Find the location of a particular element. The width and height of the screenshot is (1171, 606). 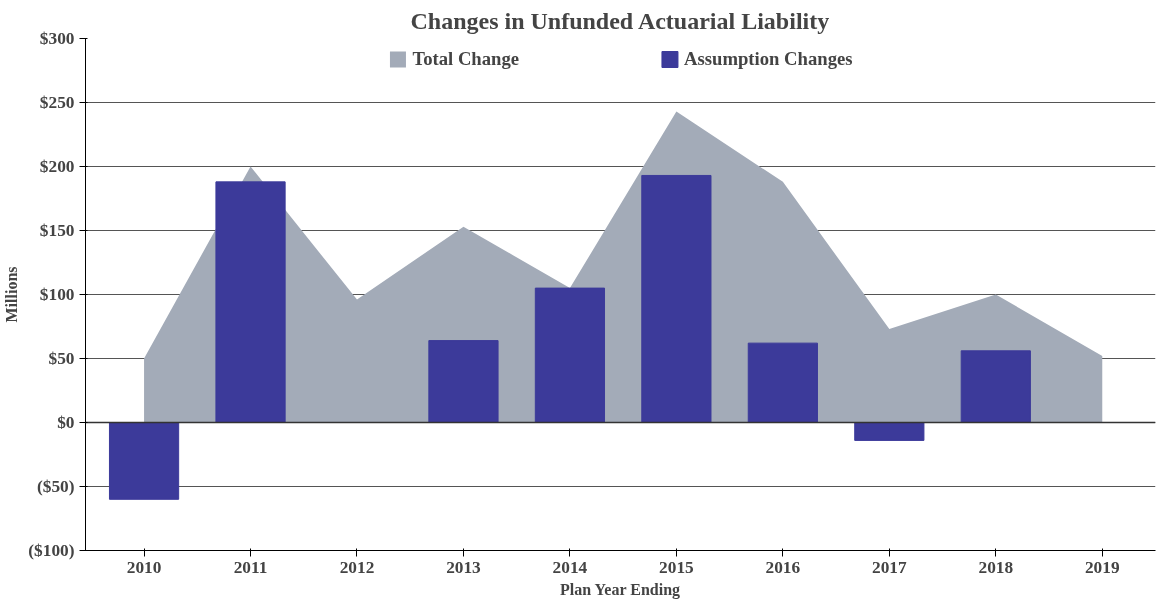

y-axis-title: Millions is located at coordinates (12, 294).